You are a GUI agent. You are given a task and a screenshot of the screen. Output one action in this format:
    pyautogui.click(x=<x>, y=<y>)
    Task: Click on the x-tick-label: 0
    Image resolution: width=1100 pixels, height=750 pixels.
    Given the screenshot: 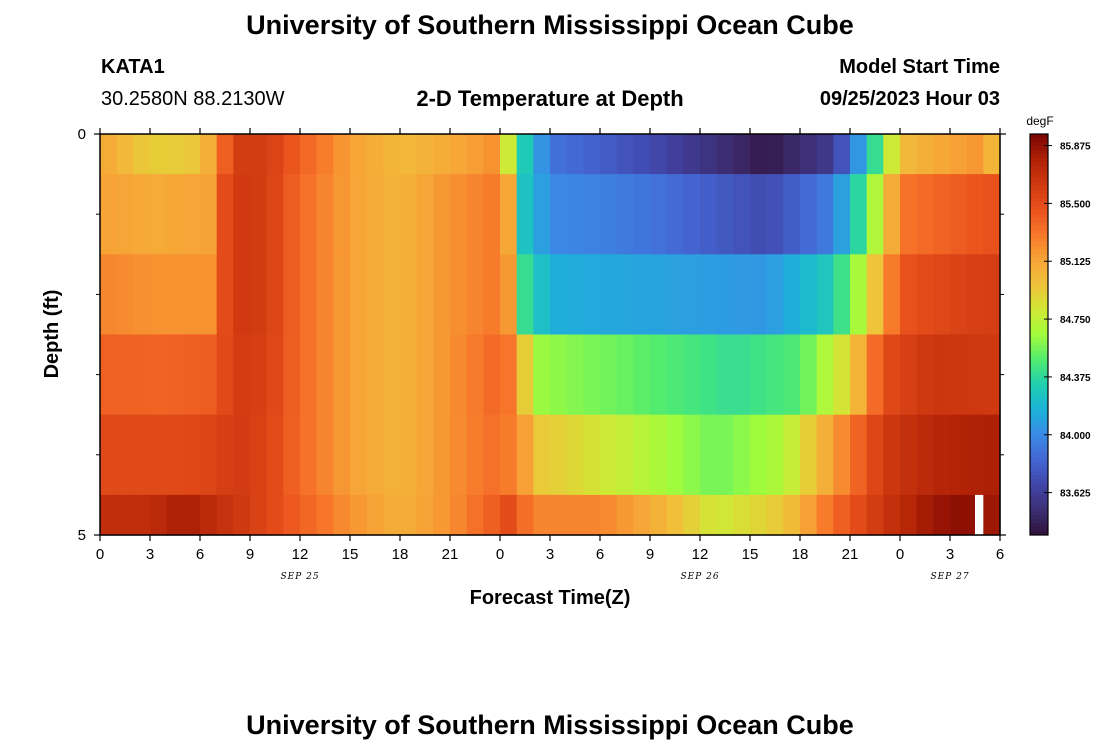 What is the action you would take?
    pyautogui.click(x=500, y=554)
    